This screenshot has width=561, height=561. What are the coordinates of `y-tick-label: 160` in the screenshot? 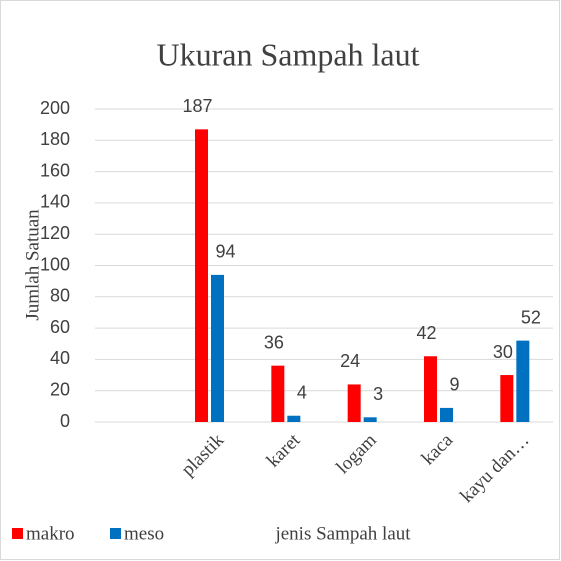 It's located at (55, 170).